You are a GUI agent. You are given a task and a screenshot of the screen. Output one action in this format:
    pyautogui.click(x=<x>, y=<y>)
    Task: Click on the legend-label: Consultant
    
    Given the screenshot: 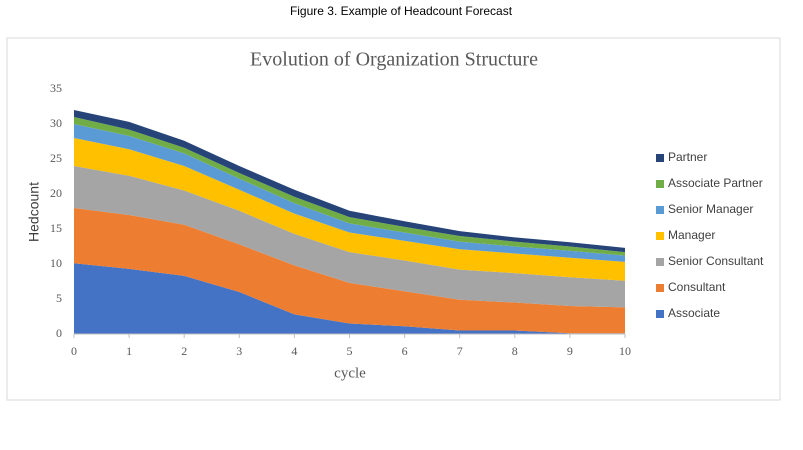 What is the action you would take?
    pyautogui.click(x=697, y=287)
    